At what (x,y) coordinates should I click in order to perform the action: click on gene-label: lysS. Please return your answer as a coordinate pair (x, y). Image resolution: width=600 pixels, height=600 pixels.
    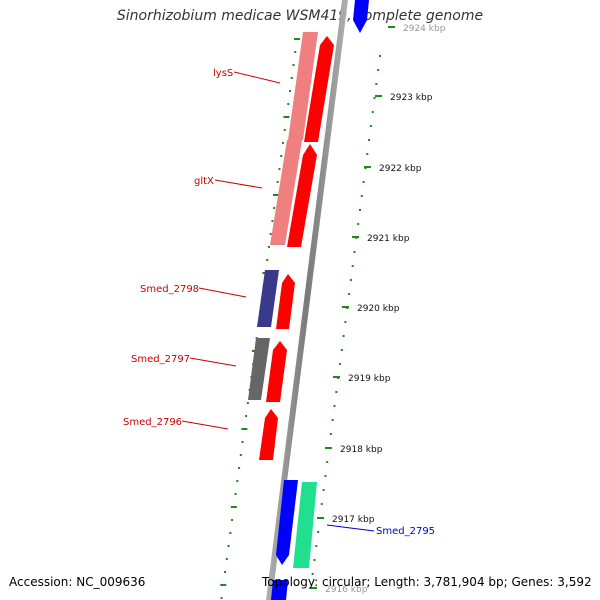
    Looking at the image, I should click on (223, 73).